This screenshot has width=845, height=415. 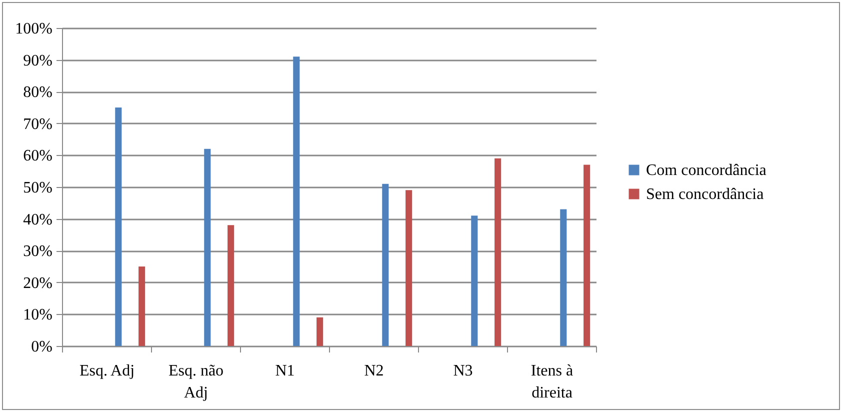 What do you see at coordinates (374, 371) in the screenshot?
I see `x-tick-label: N2` at bounding box center [374, 371].